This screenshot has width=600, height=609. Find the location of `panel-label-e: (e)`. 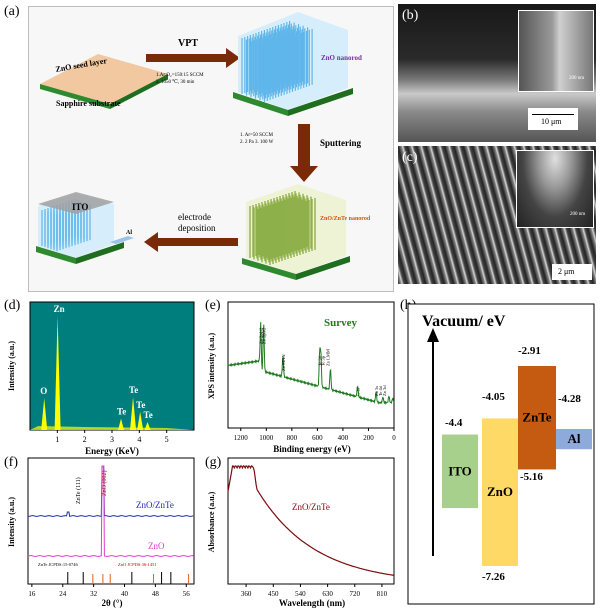

panel-label-e: (e) is located at coordinates (213, 305).